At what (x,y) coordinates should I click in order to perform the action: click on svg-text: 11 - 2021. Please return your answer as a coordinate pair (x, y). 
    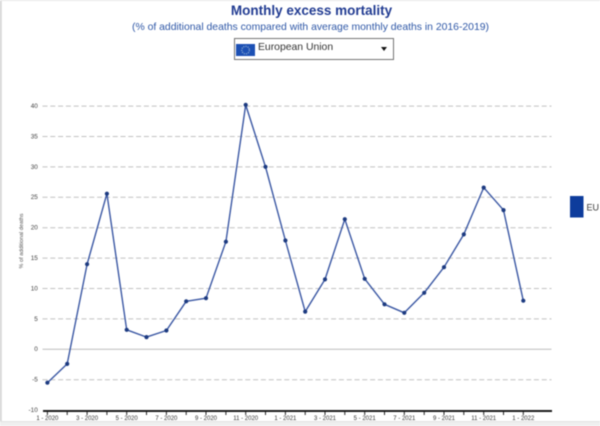
    Looking at the image, I should click on (484, 419).